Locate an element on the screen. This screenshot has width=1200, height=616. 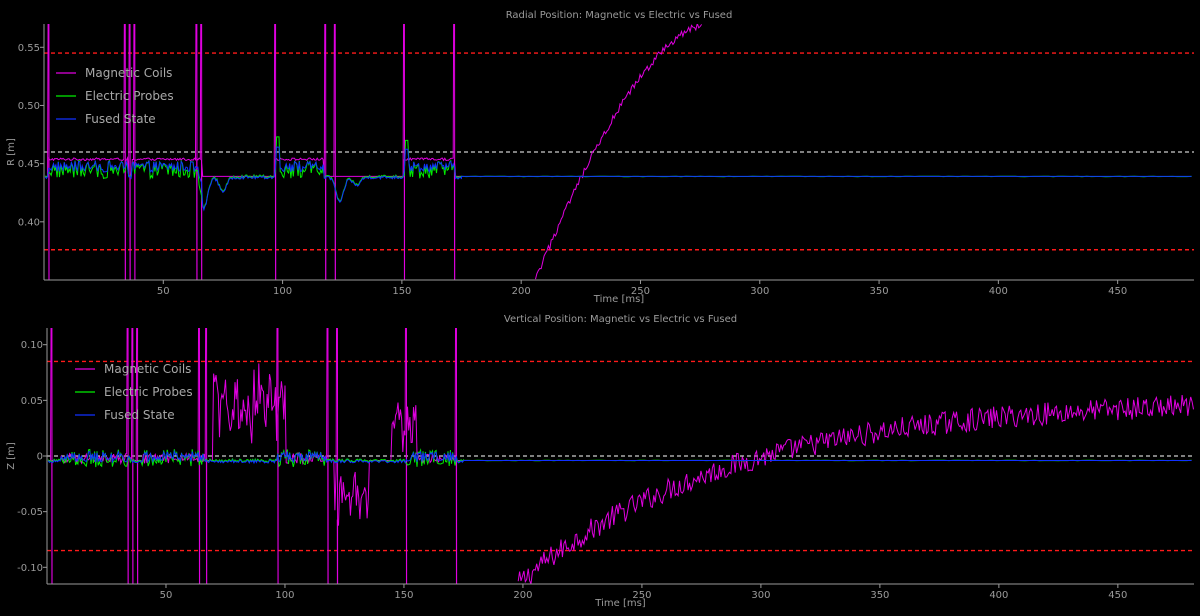
y-tick-label: 0.45 is located at coordinates (29, 164).